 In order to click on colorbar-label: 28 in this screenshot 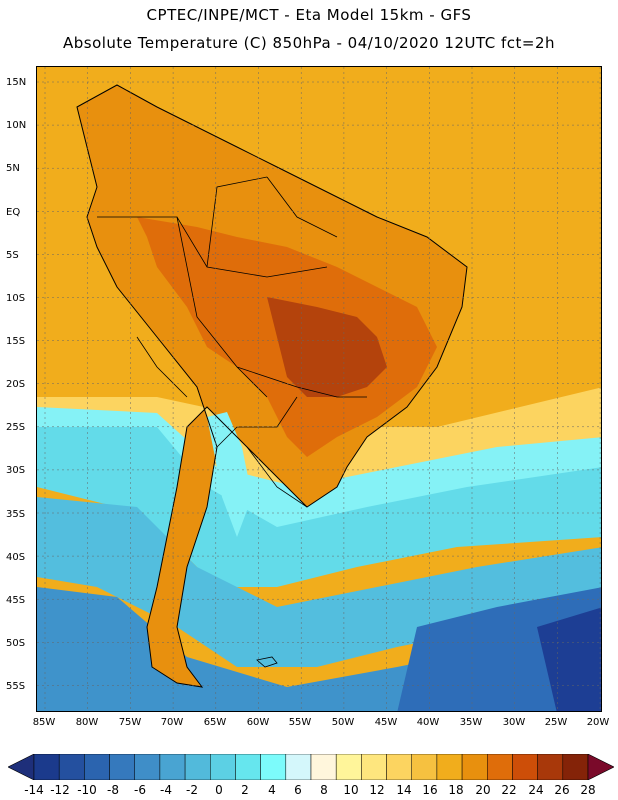, I will do `click(588, 790)`.